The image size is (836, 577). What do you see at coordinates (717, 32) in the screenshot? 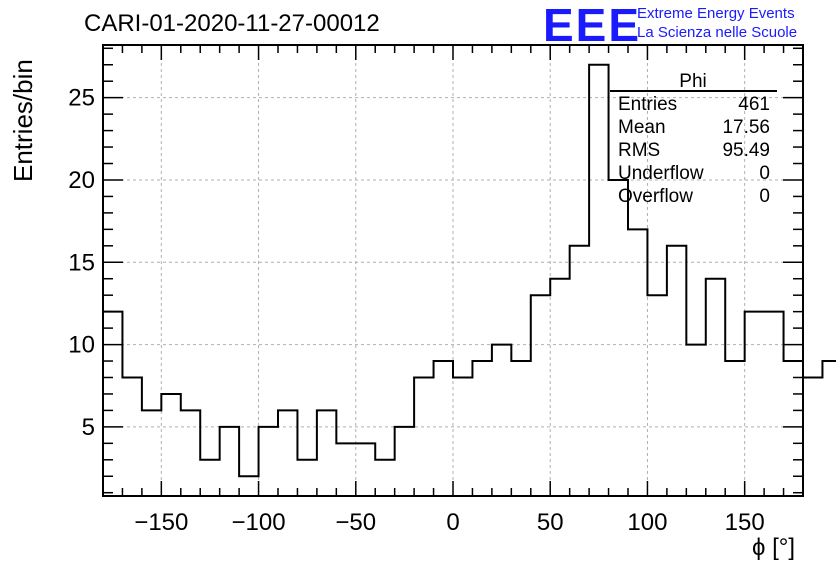
I see `logo-line-2: La Scienza nelle Scuole` at bounding box center [717, 32].